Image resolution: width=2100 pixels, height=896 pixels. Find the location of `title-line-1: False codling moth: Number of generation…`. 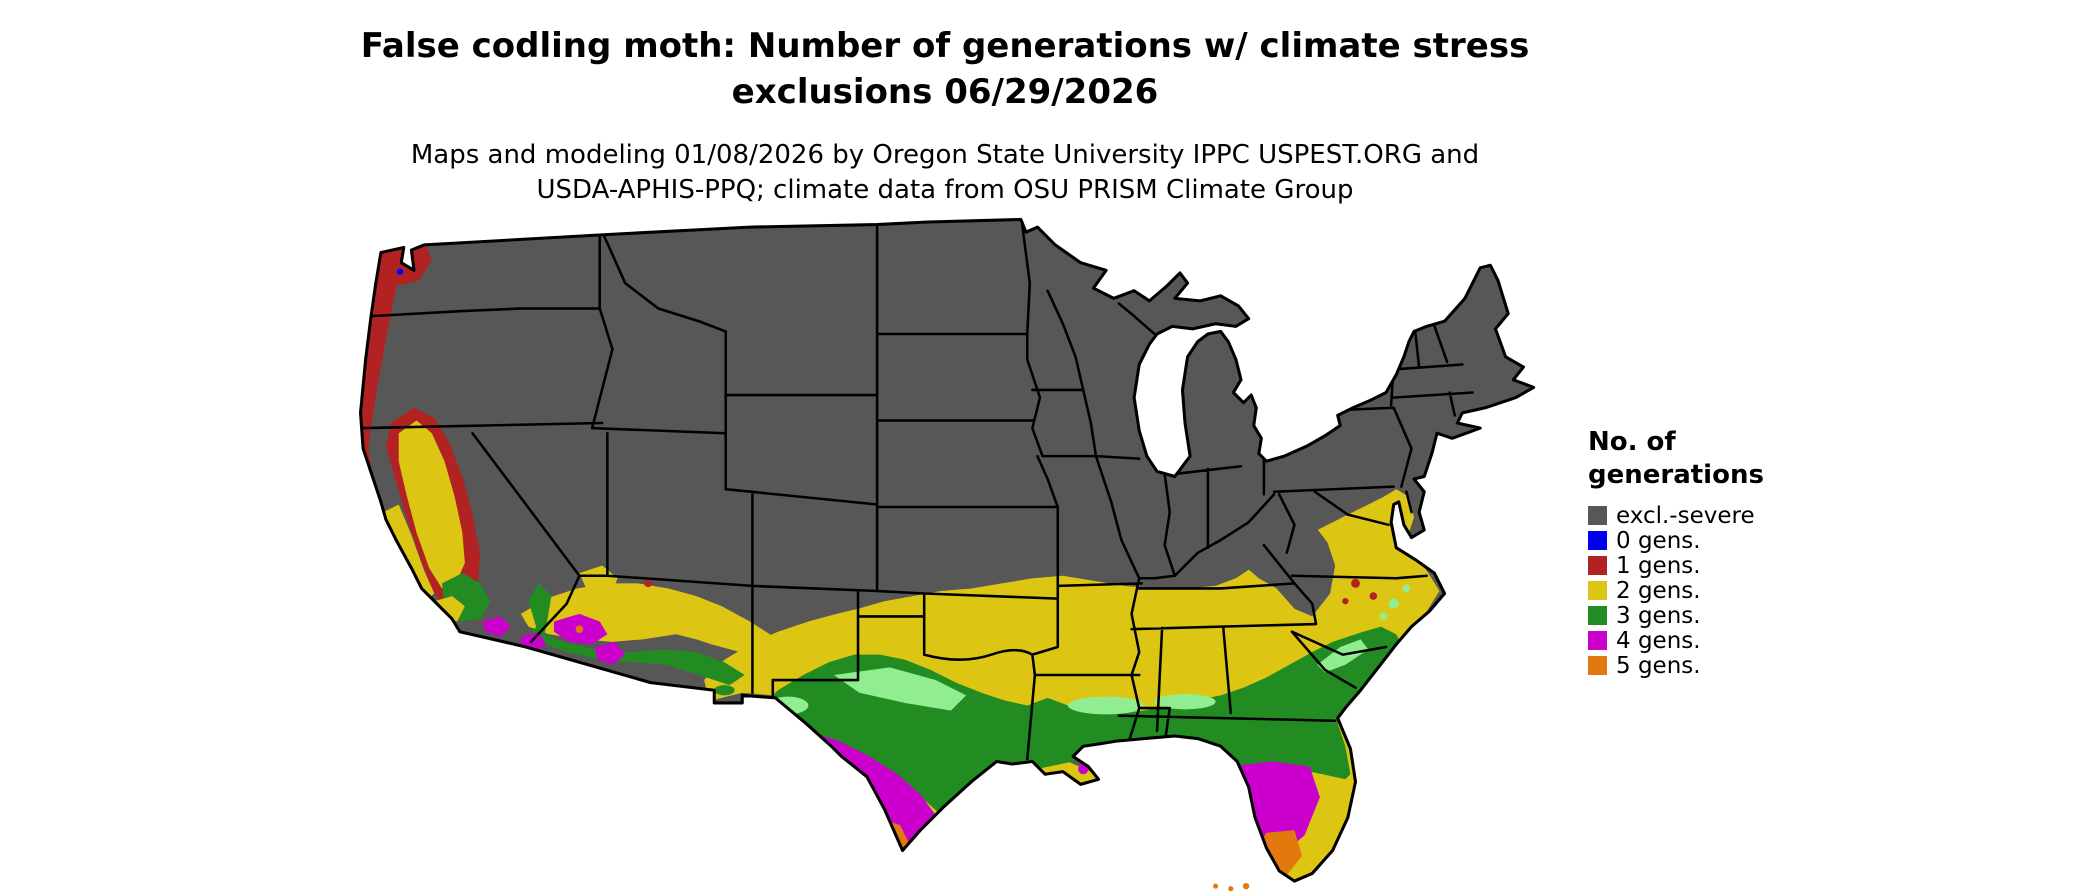

title-line-1: False codling moth: Number of generation… is located at coordinates (945, 46).